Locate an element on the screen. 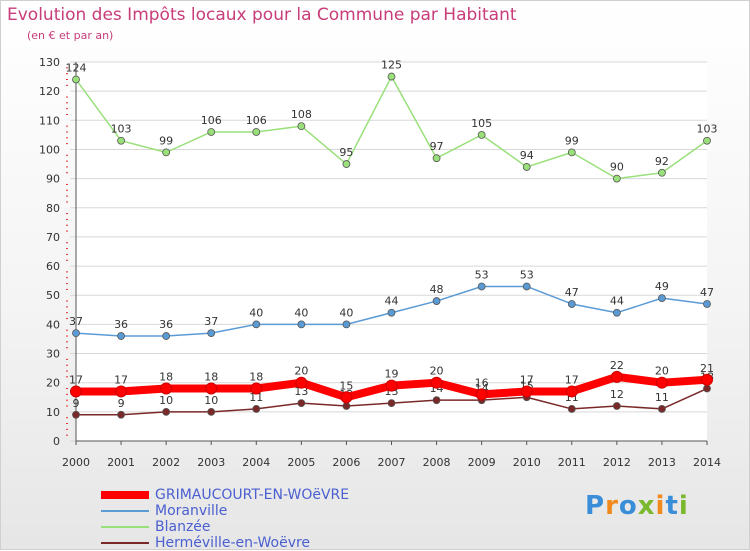  data-point-2-2000 is located at coordinates (76, 79).